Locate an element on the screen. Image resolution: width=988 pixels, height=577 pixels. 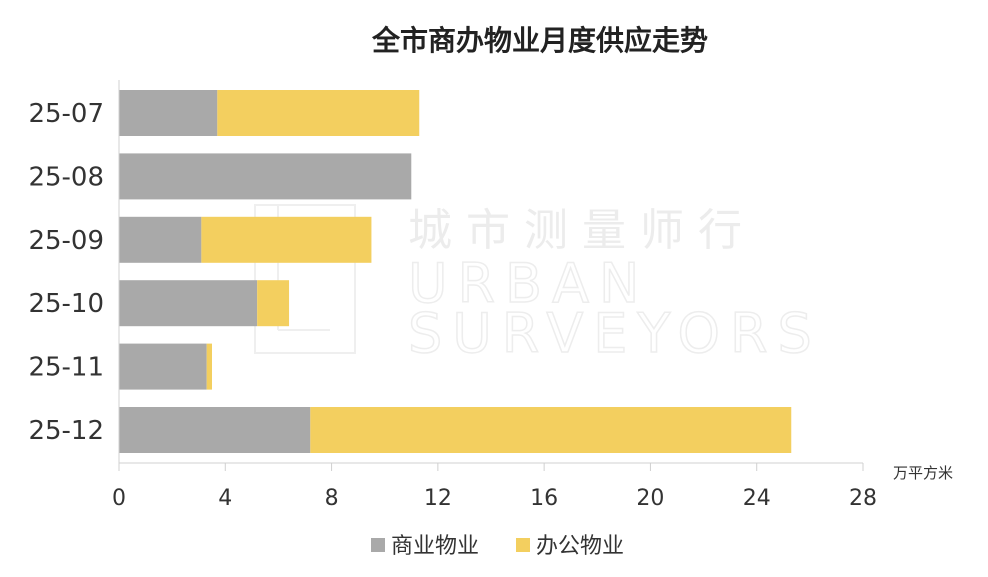
x-tick-label: 16 is located at coordinates (544, 498).